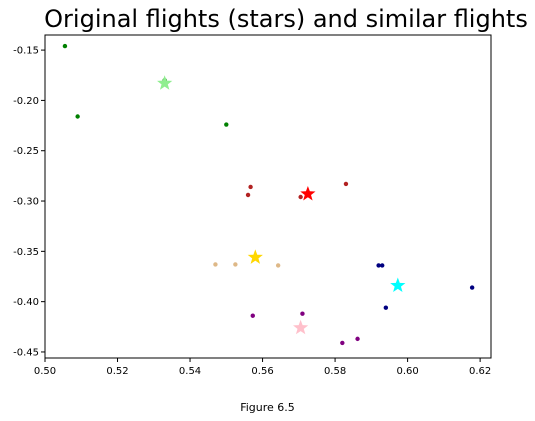  I want to click on y-tick-label: -0.35, so click(26, 252).